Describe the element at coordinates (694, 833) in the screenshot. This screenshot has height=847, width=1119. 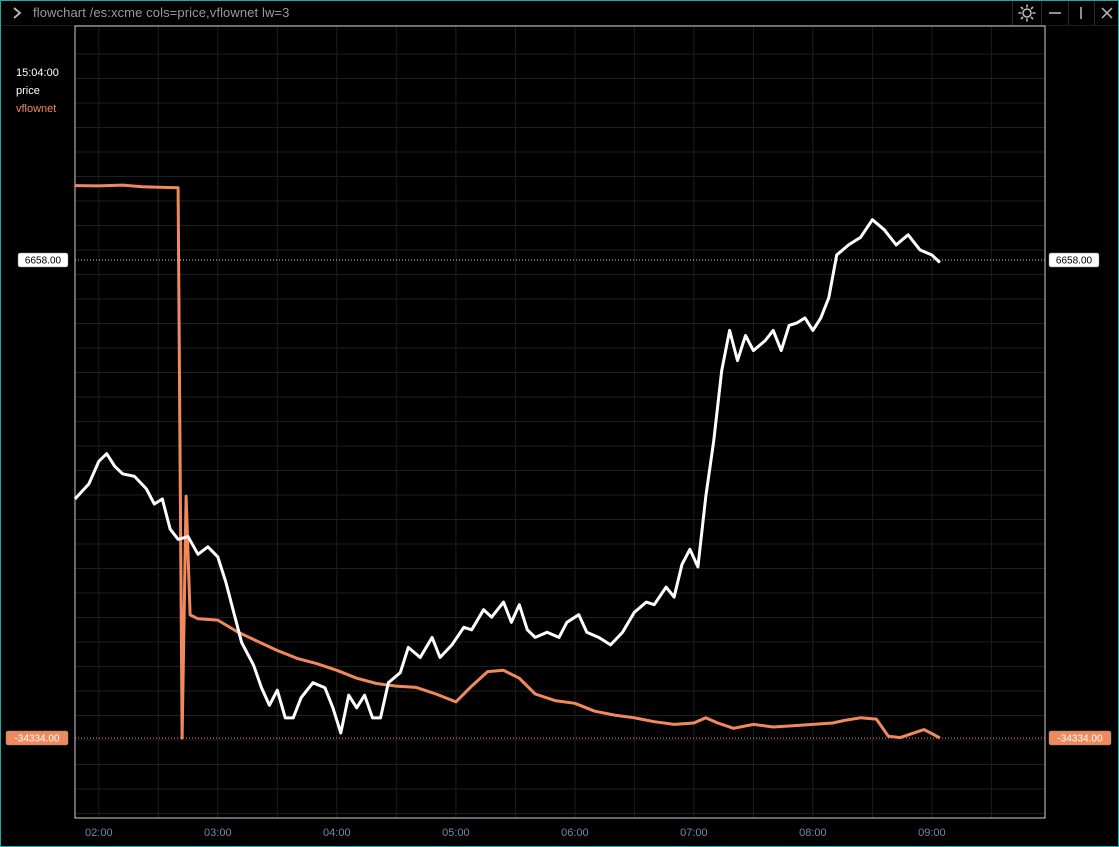
I see `x-tick-label: 07:00` at that location.